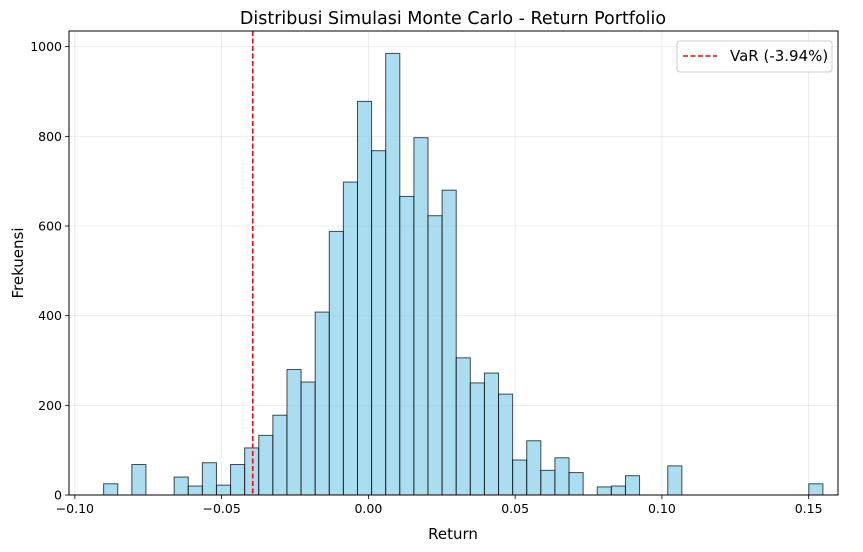 The height and width of the screenshot is (552, 863). Describe the element at coordinates (368, 508) in the screenshot. I see `x-tick-label: 0.00` at that location.